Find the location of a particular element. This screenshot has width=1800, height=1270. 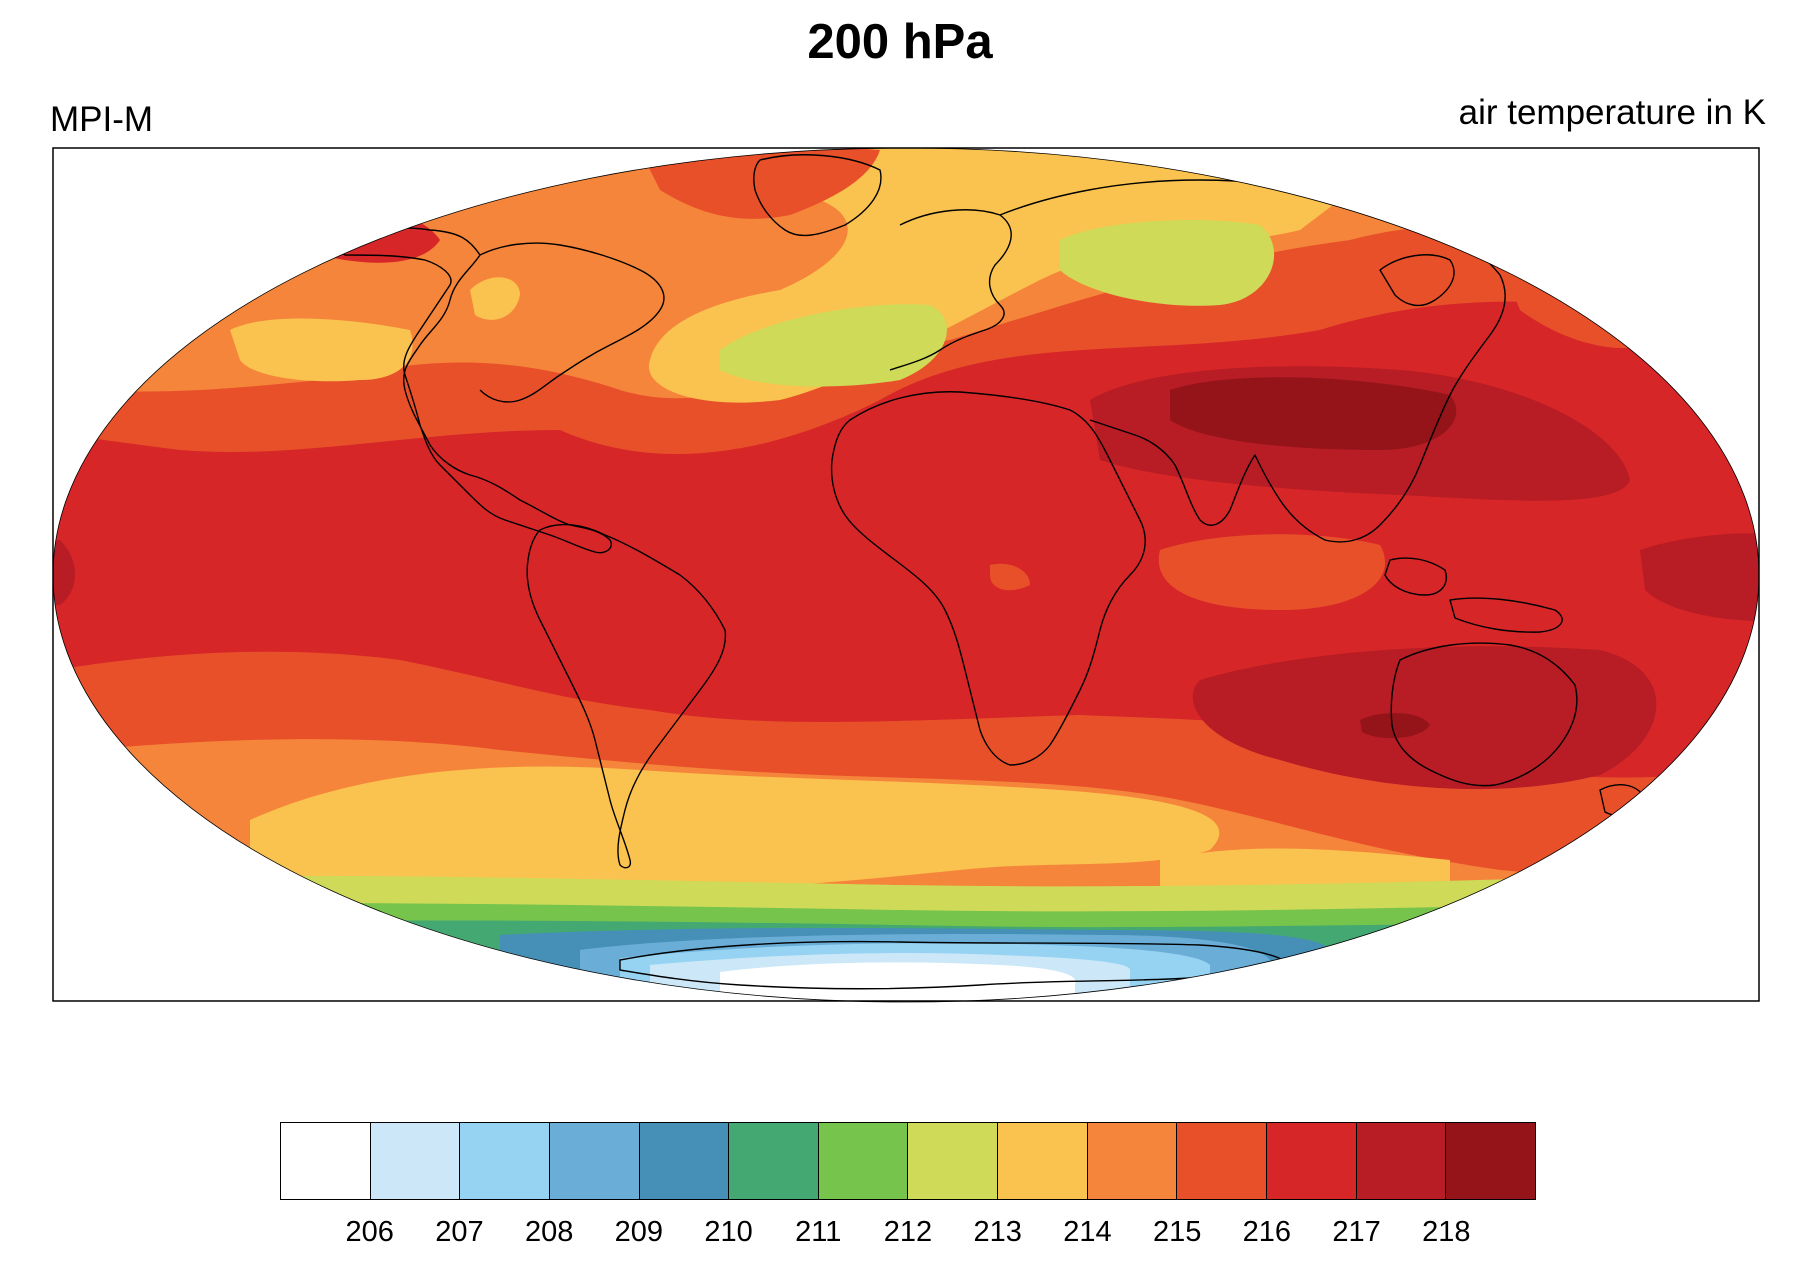

field-217-australia is located at coordinates (1424, 718).